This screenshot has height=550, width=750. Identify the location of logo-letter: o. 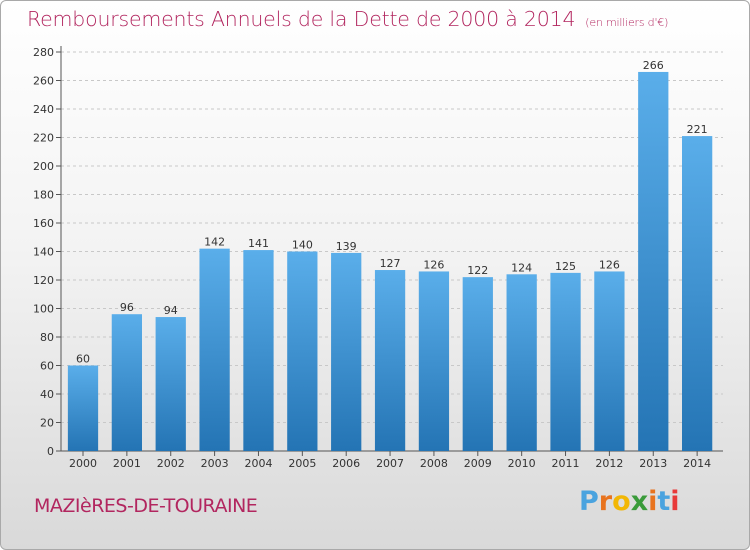
(621, 501).